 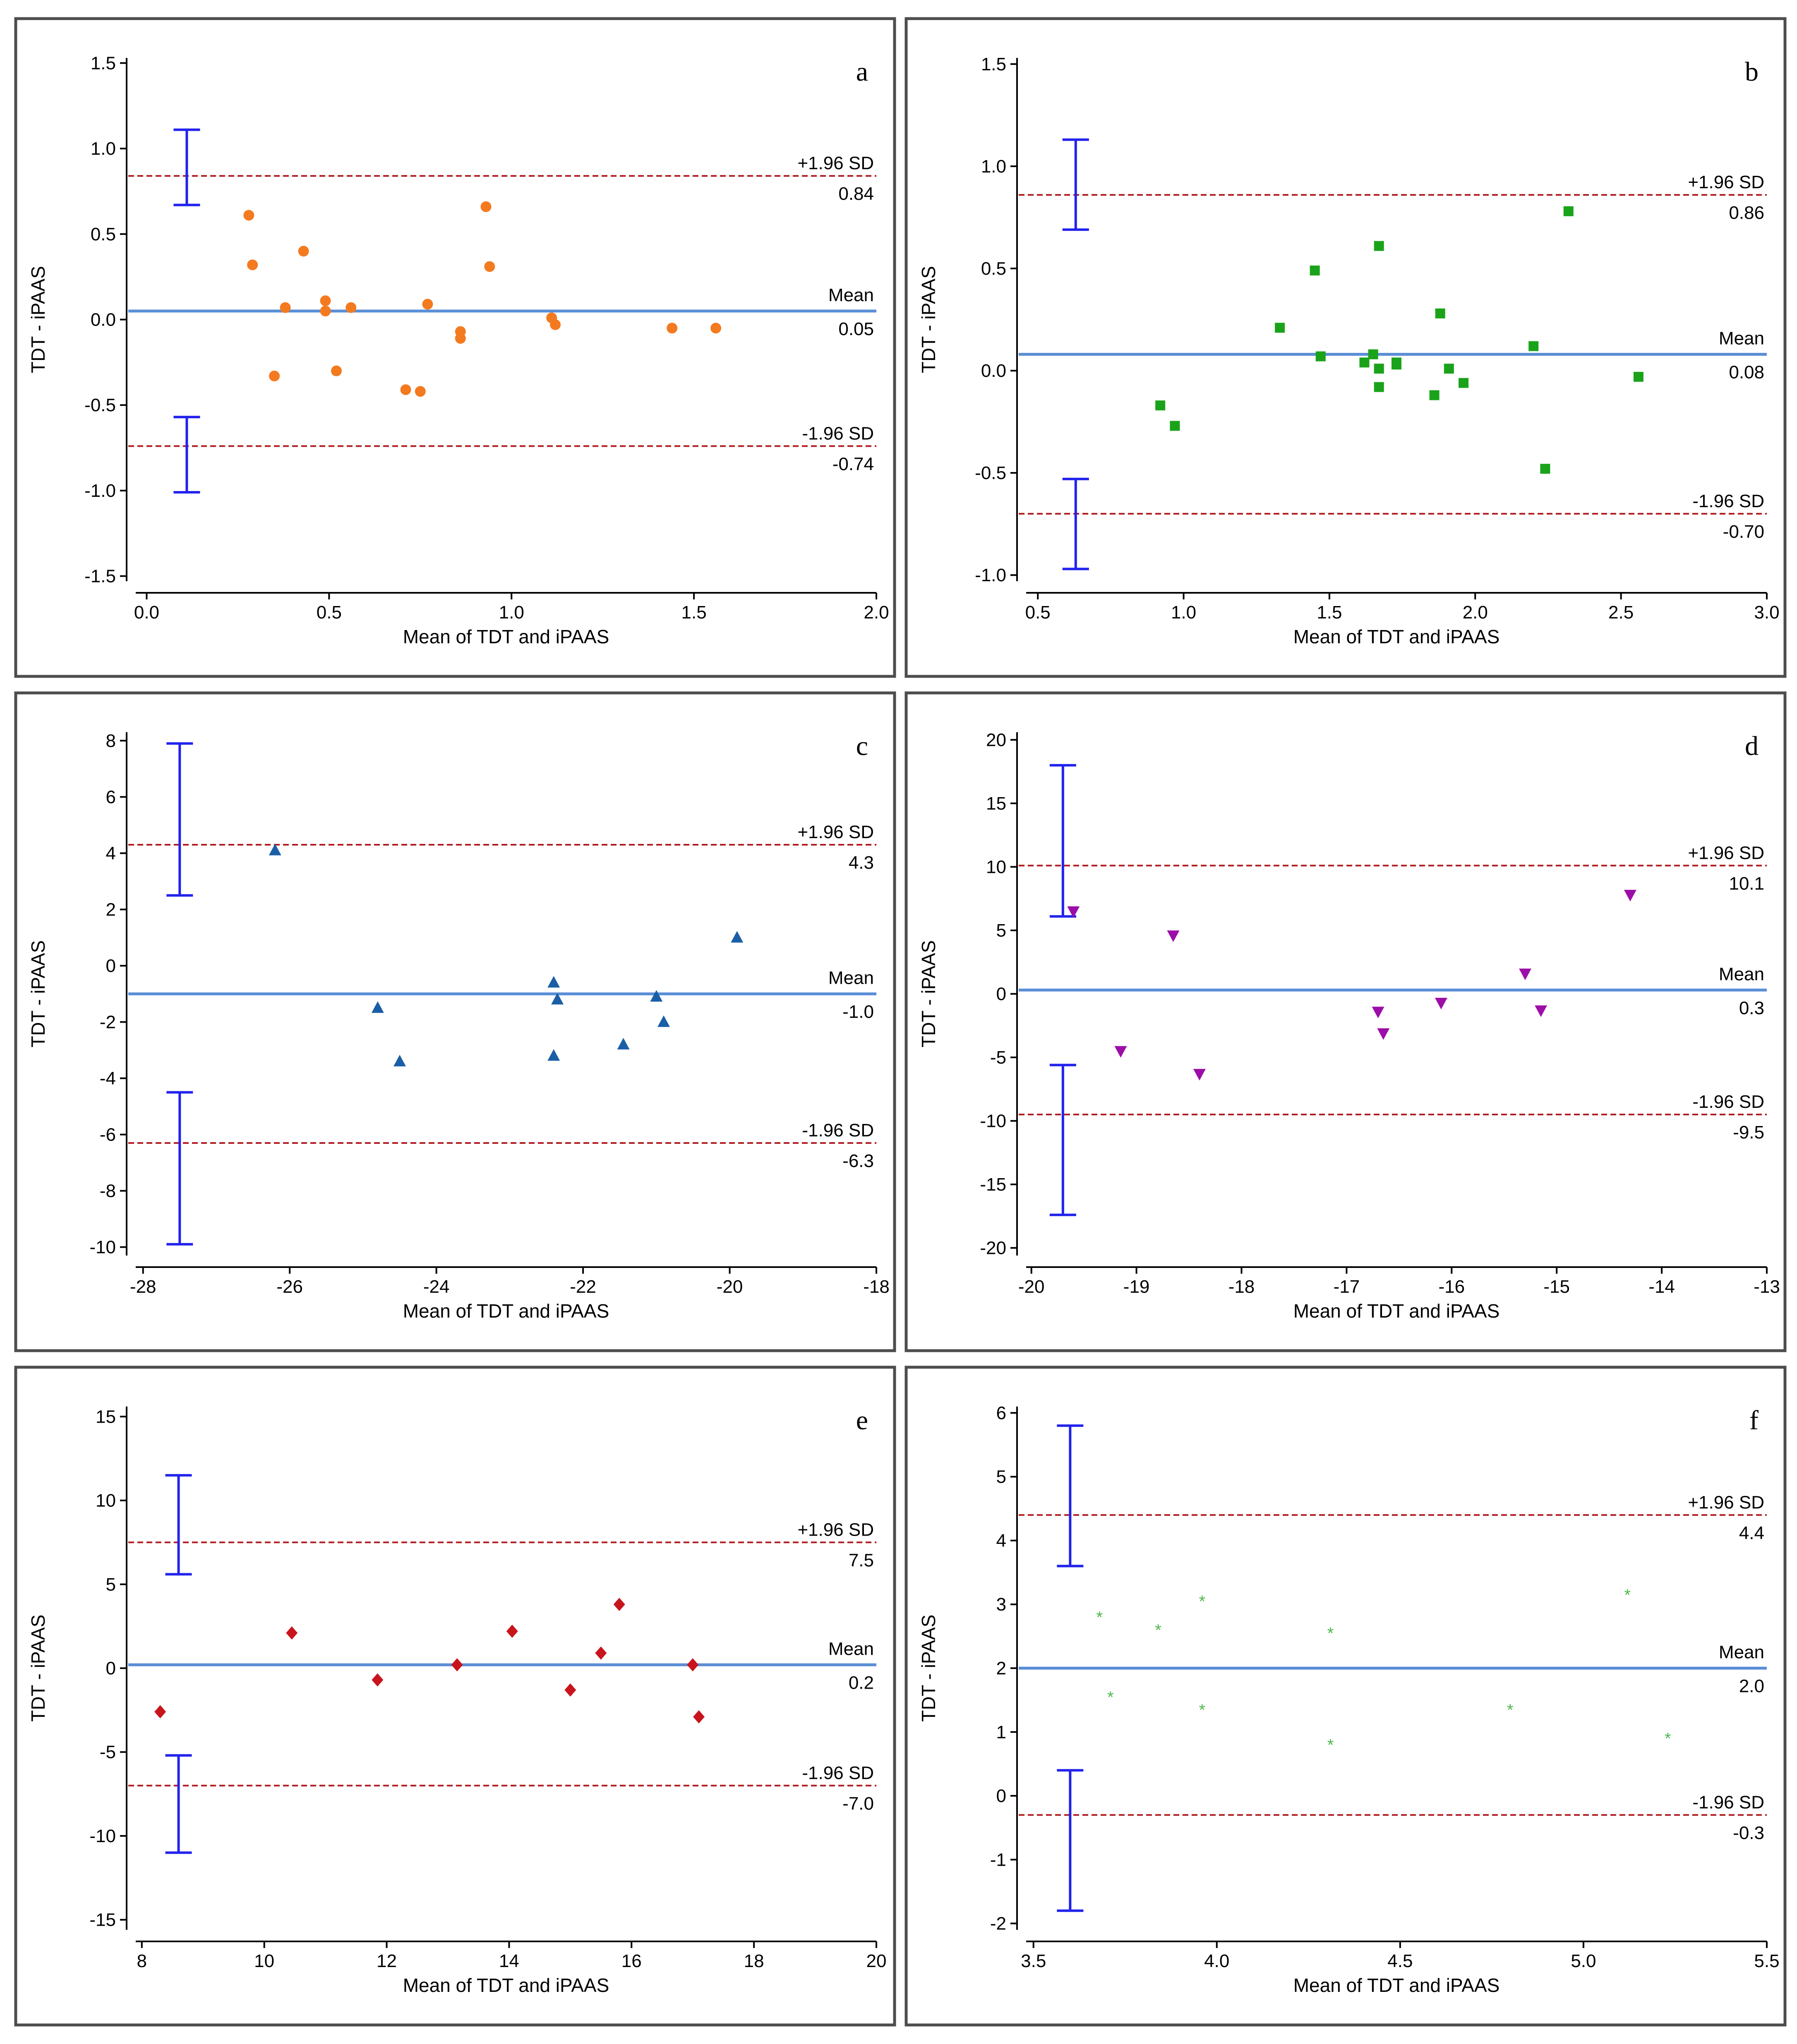 I want to click on upper-limit-value: 7.5, so click(x=861, y=1560).